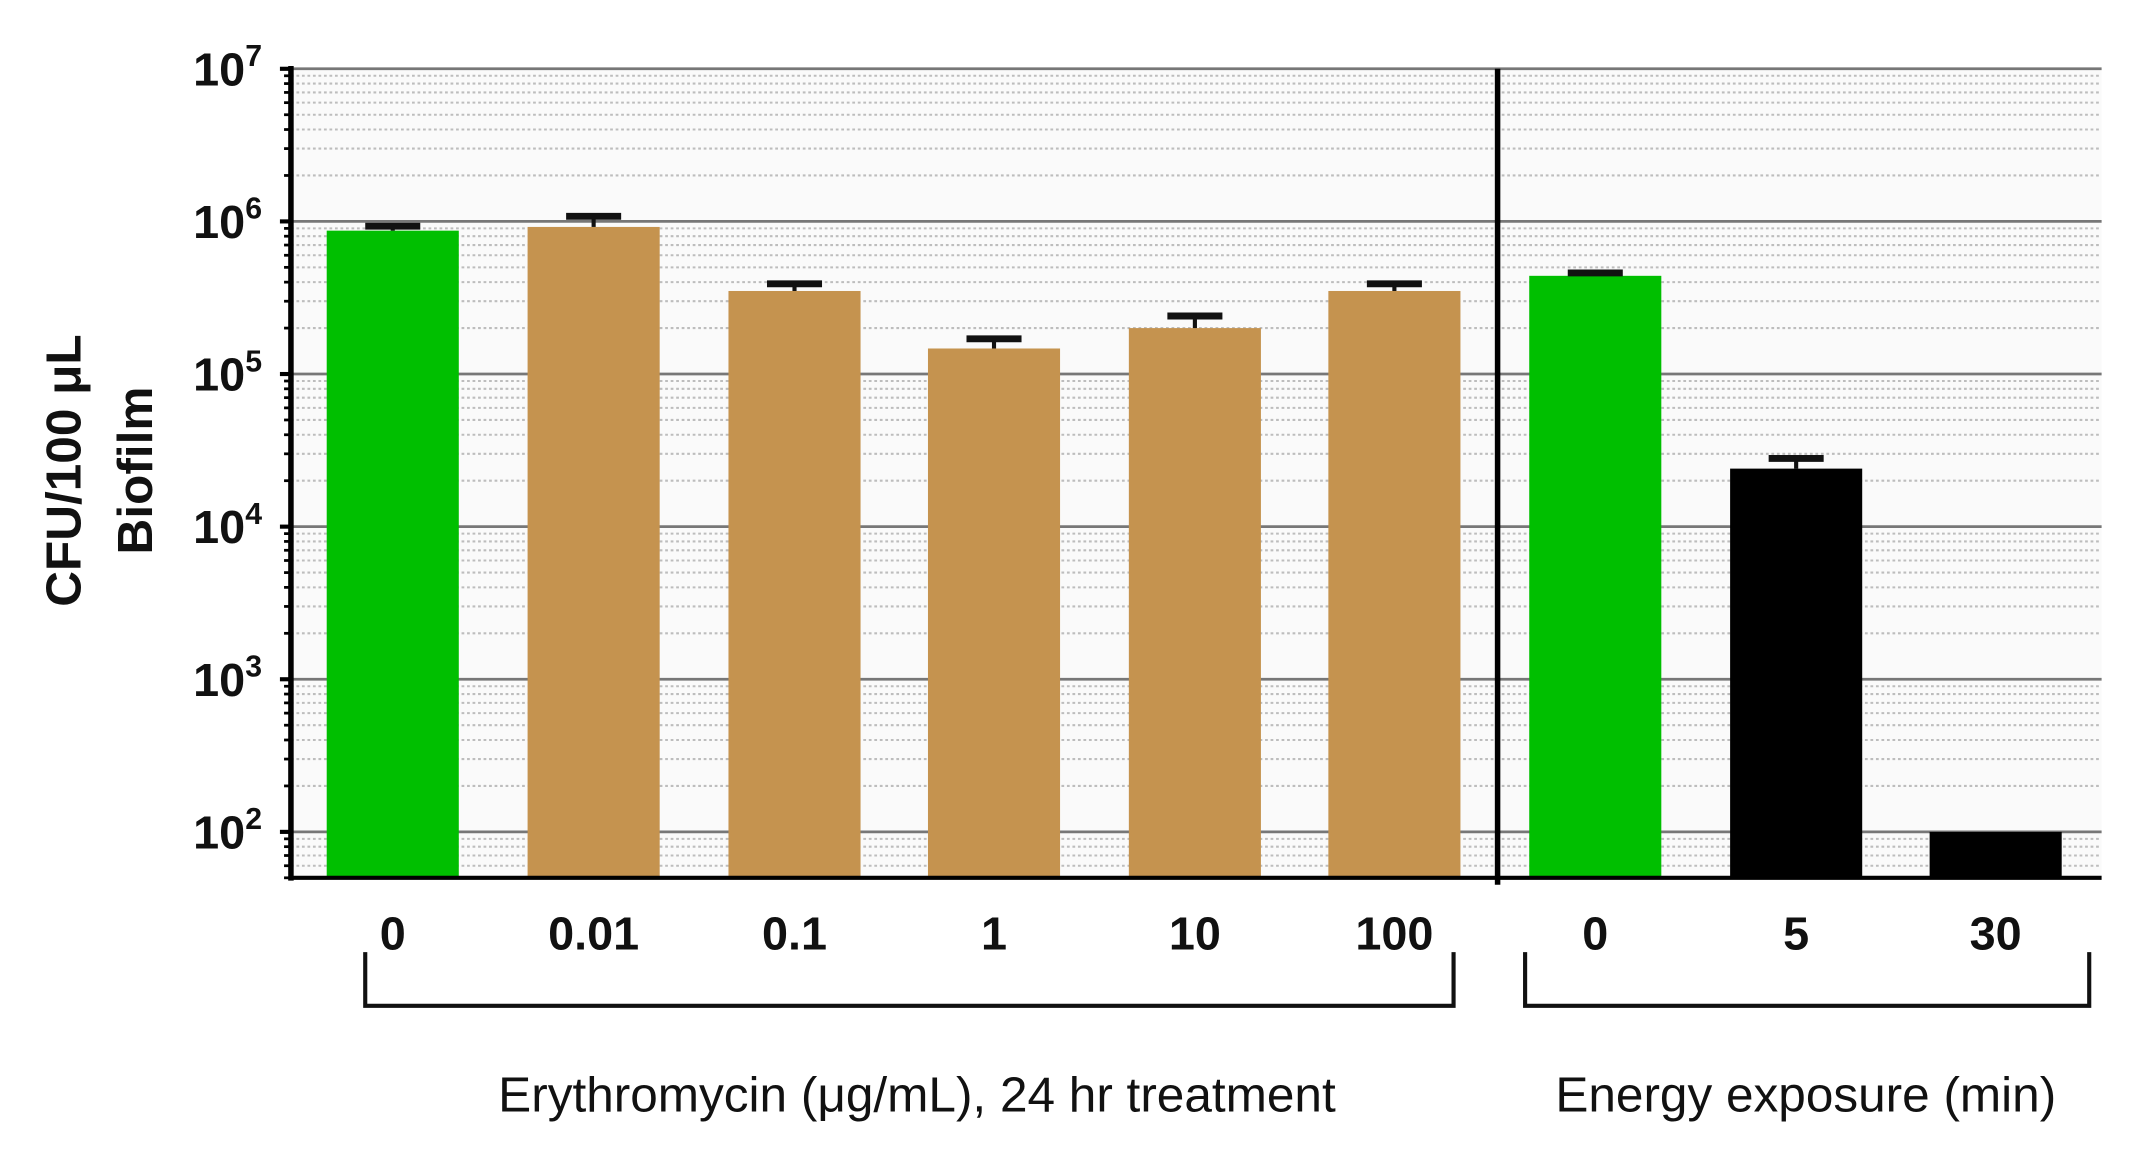  Describe the element at coordinates (1805, 1095) in the screenshot. I see `group-label-energy-exposure: Energy exposure (min)` at that location.